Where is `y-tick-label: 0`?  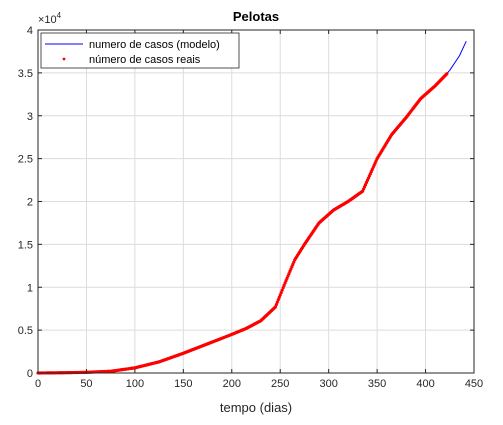 y-tick-label: 0 is located at coordinates (30, 374).